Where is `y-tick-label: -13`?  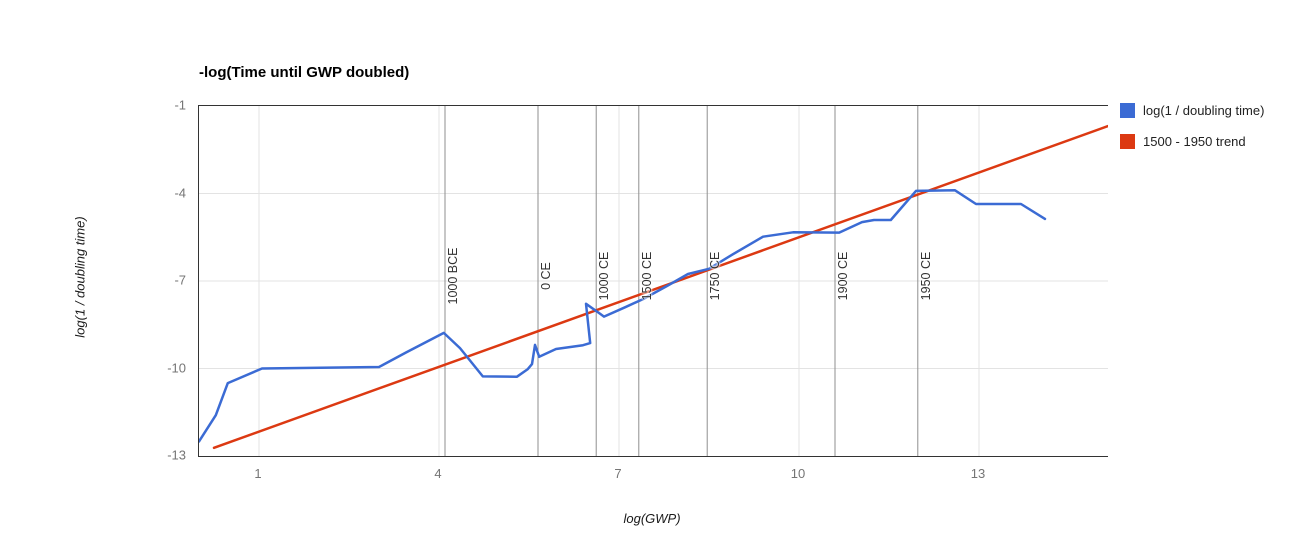 y-tick-label: -13 is located at coordinates (176, 455).